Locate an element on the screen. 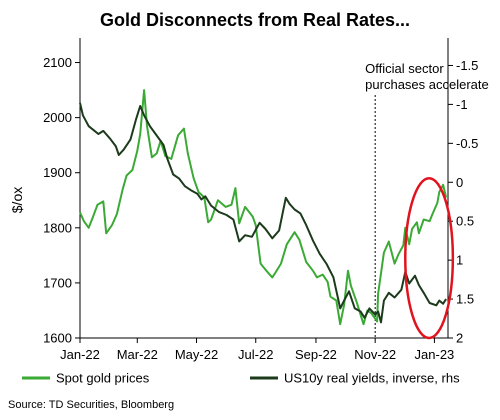  left-tick-label-2: 1800 is located at coordinates (57, 227).